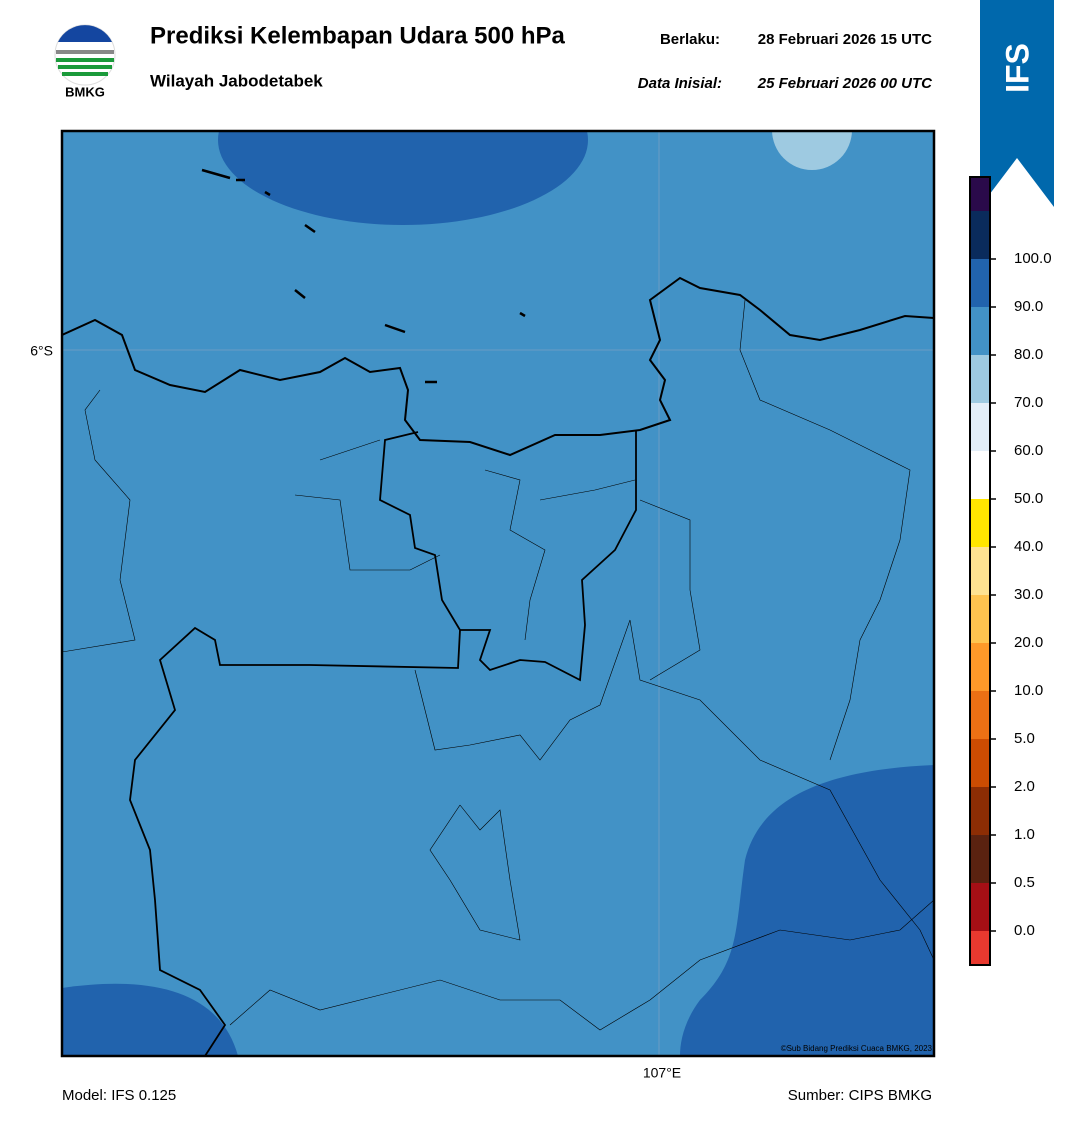 This screenshot has height=1133, width=1081. What do you see at coordinates (1024, 786) in the screenshot?
I see `colorbar-label: 2.0` at bounding box center [1024, 786].